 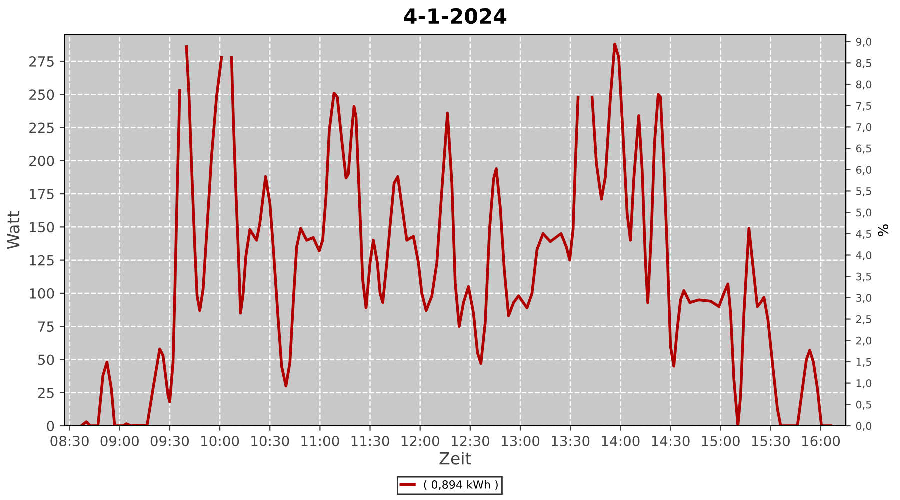 I want to click on y-tick-label: 0, so click(x=50, y=426).